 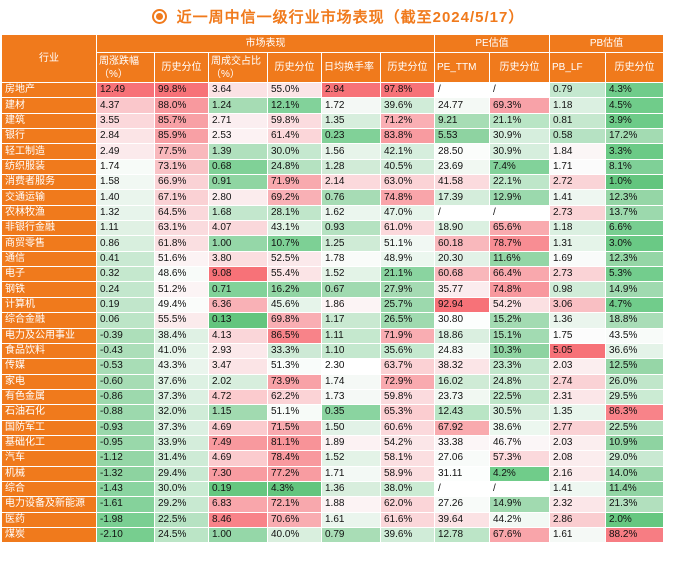 What do you see at coordinates (49, 105) in the screenshot?
I see `industry-name-cell: 建材` at bounding box center [49, 105].